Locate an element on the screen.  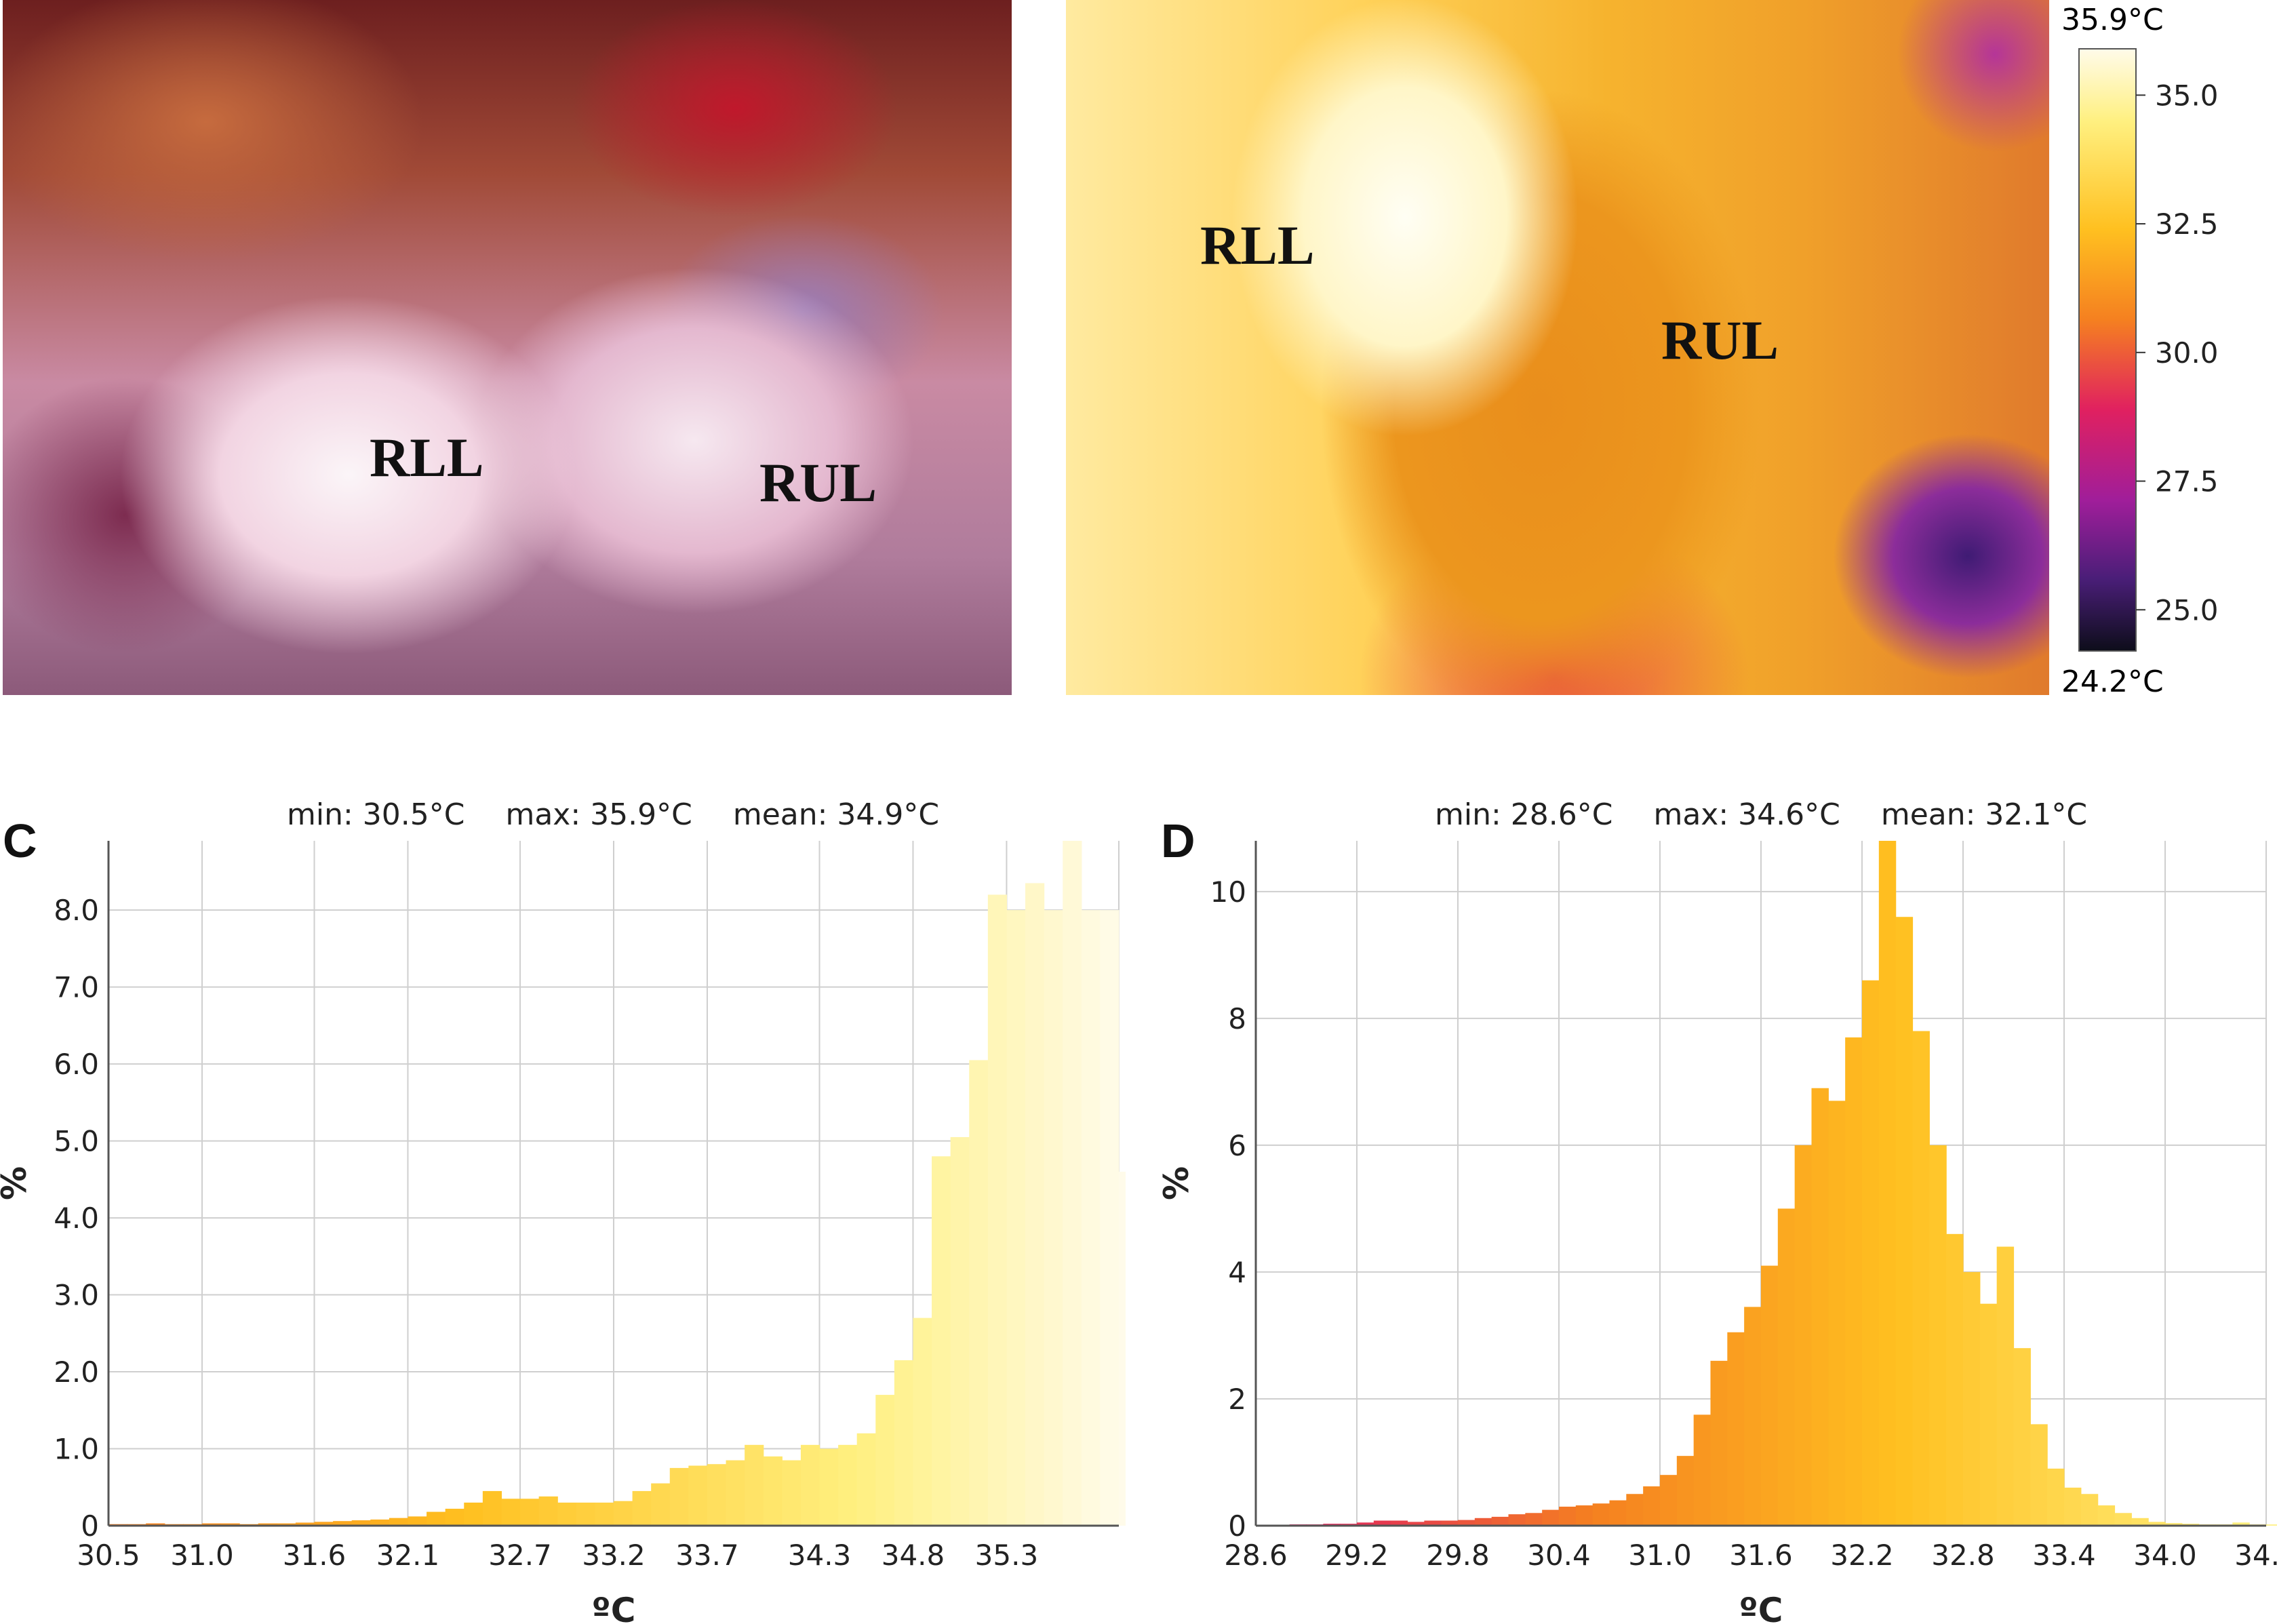
x-tick-label: 33.7 is located at coordinates (707, 1555).